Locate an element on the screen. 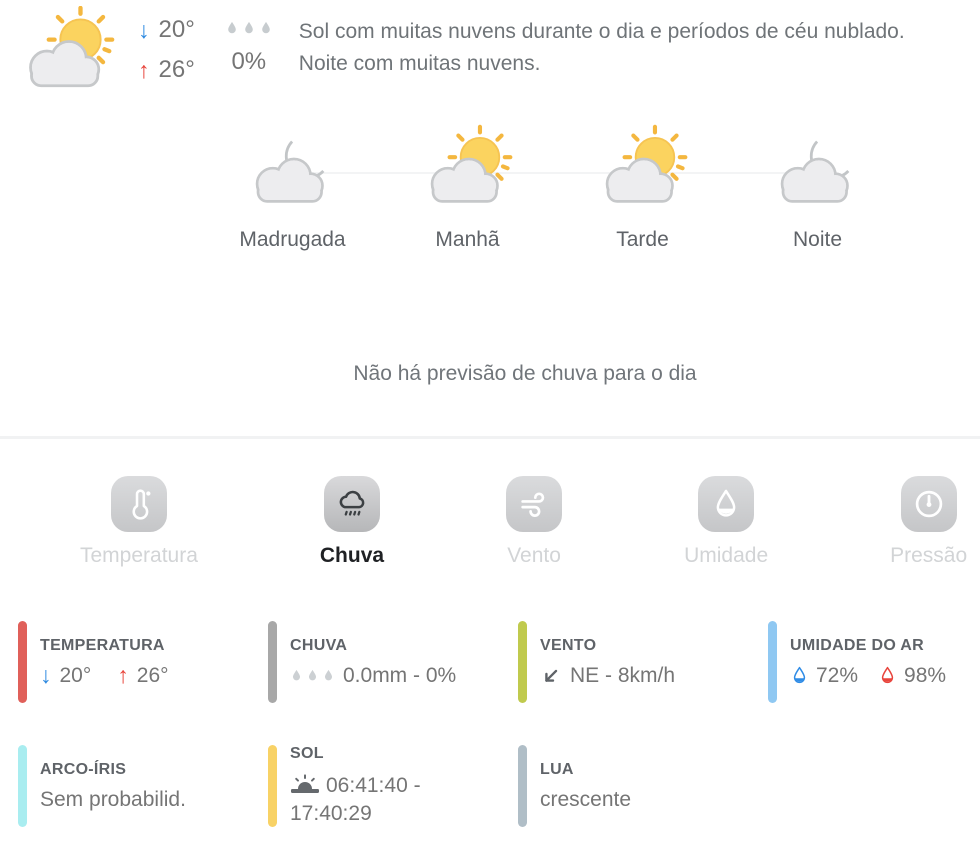 The width and height of the screenshot is (980, 844). temp-high-row: ↑ 26° is located at coordinates (166, 70).